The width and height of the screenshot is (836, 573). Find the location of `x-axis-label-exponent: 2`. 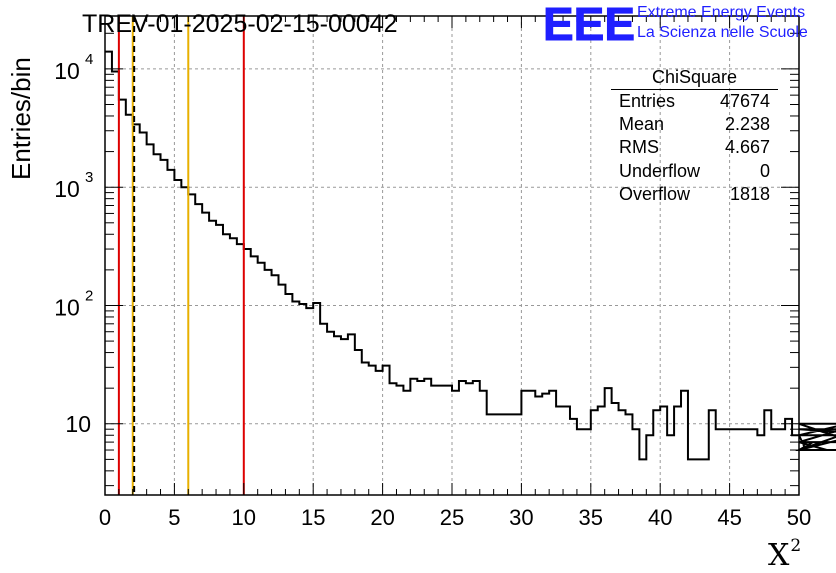

x-axis-label-exponent: 2 is located at coordinates (796, 546).